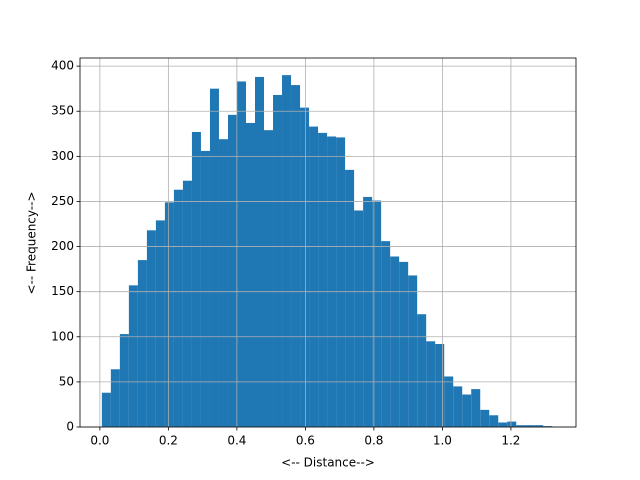 Image resolution: width=640 pixels, height=480 pixels. What do you see at coordinates (328, 463) in the screenshot?
I see `x-axis-label: <-- Distance-->` at bounding box center [328, 463].